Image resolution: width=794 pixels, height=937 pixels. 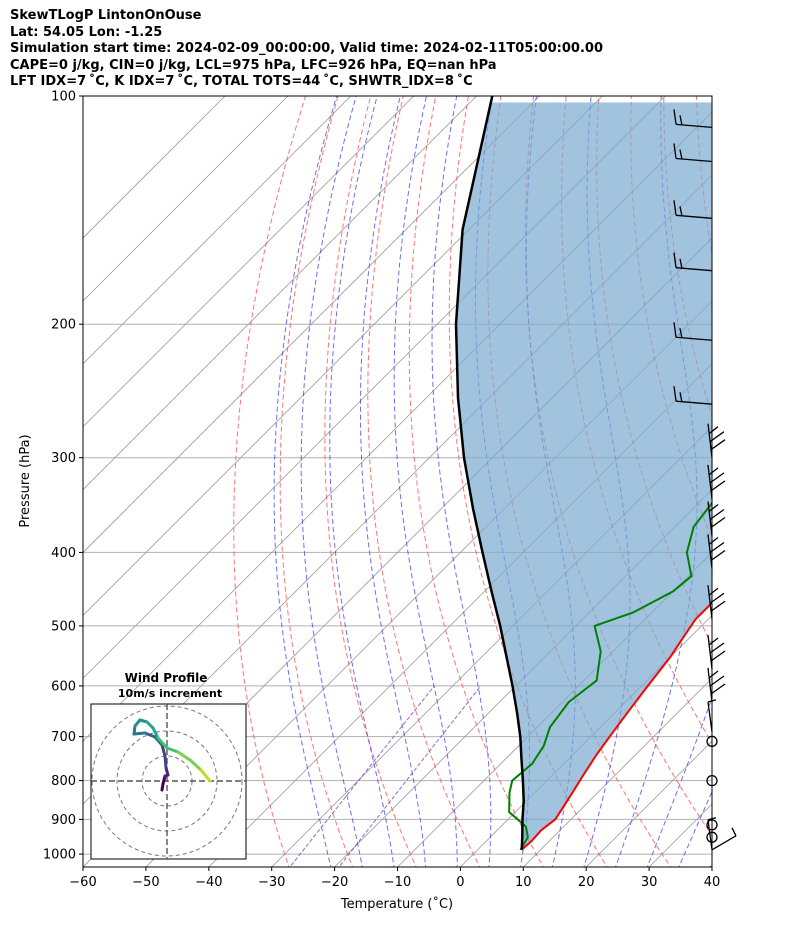 I want to click on y-tick-label: 600, so click(x=63, y=686).